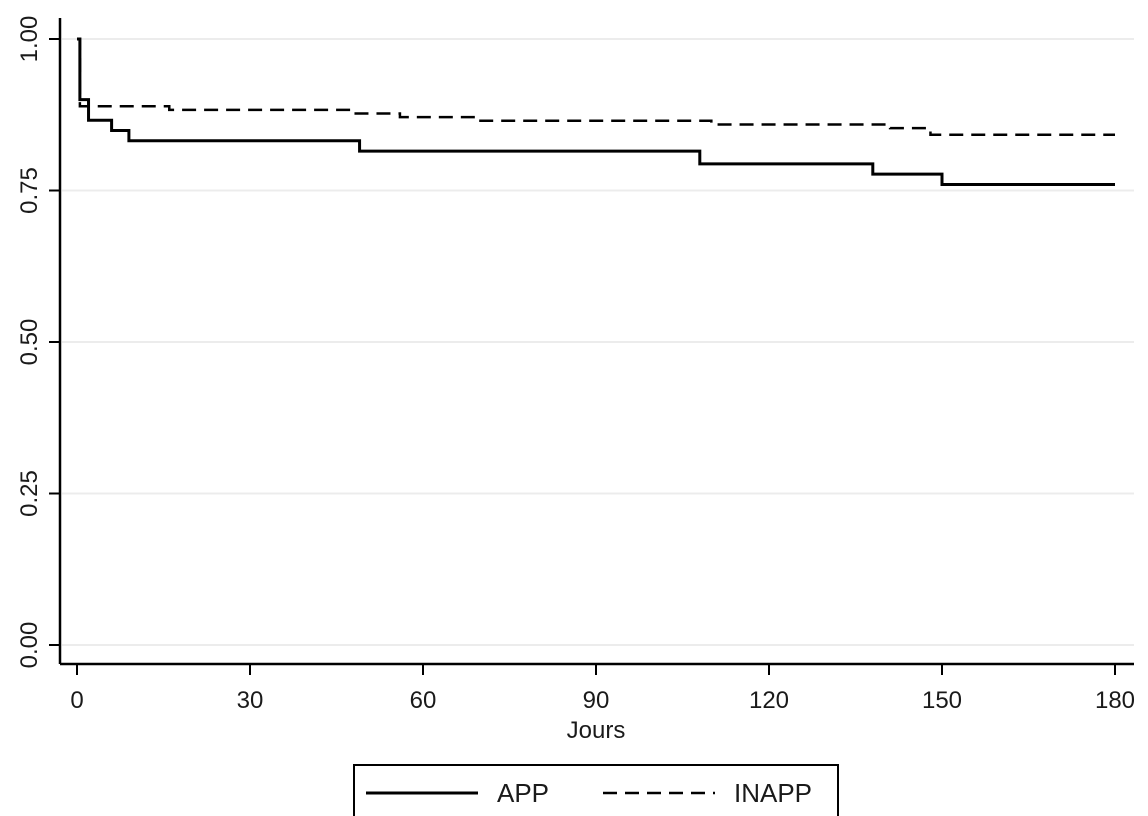 The height and width of the screenshot is (816, 1148). I want to click on y-tick-label-3: 0.75, so click(29, 190).